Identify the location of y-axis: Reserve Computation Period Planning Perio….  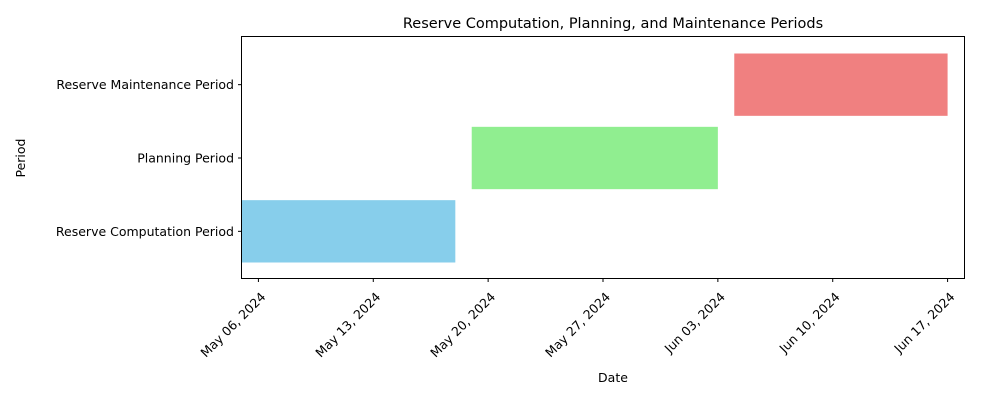
(149, 158).